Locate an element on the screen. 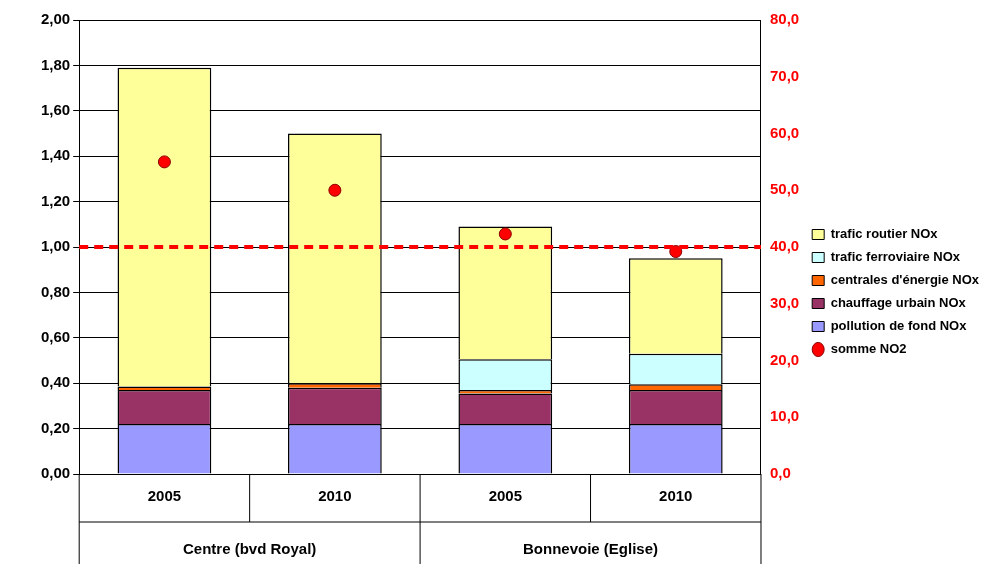 The image size is (1005, 573). y2-tick-label: 0,0 is located at coordinates (780, 473).